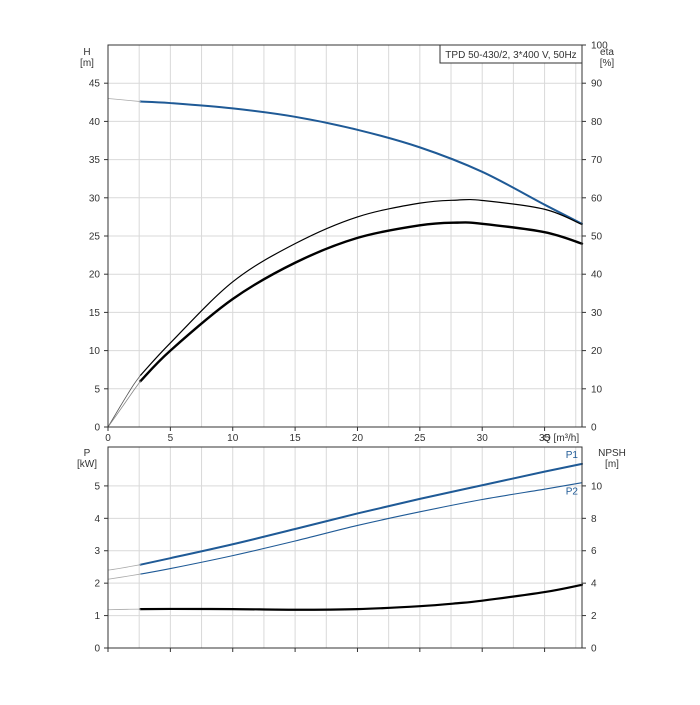 This screenshot has width=700, height=705. Describe the element at coordinates (594, 584) in the screenshot. I see `y-right-tick-label: 4` at that location.